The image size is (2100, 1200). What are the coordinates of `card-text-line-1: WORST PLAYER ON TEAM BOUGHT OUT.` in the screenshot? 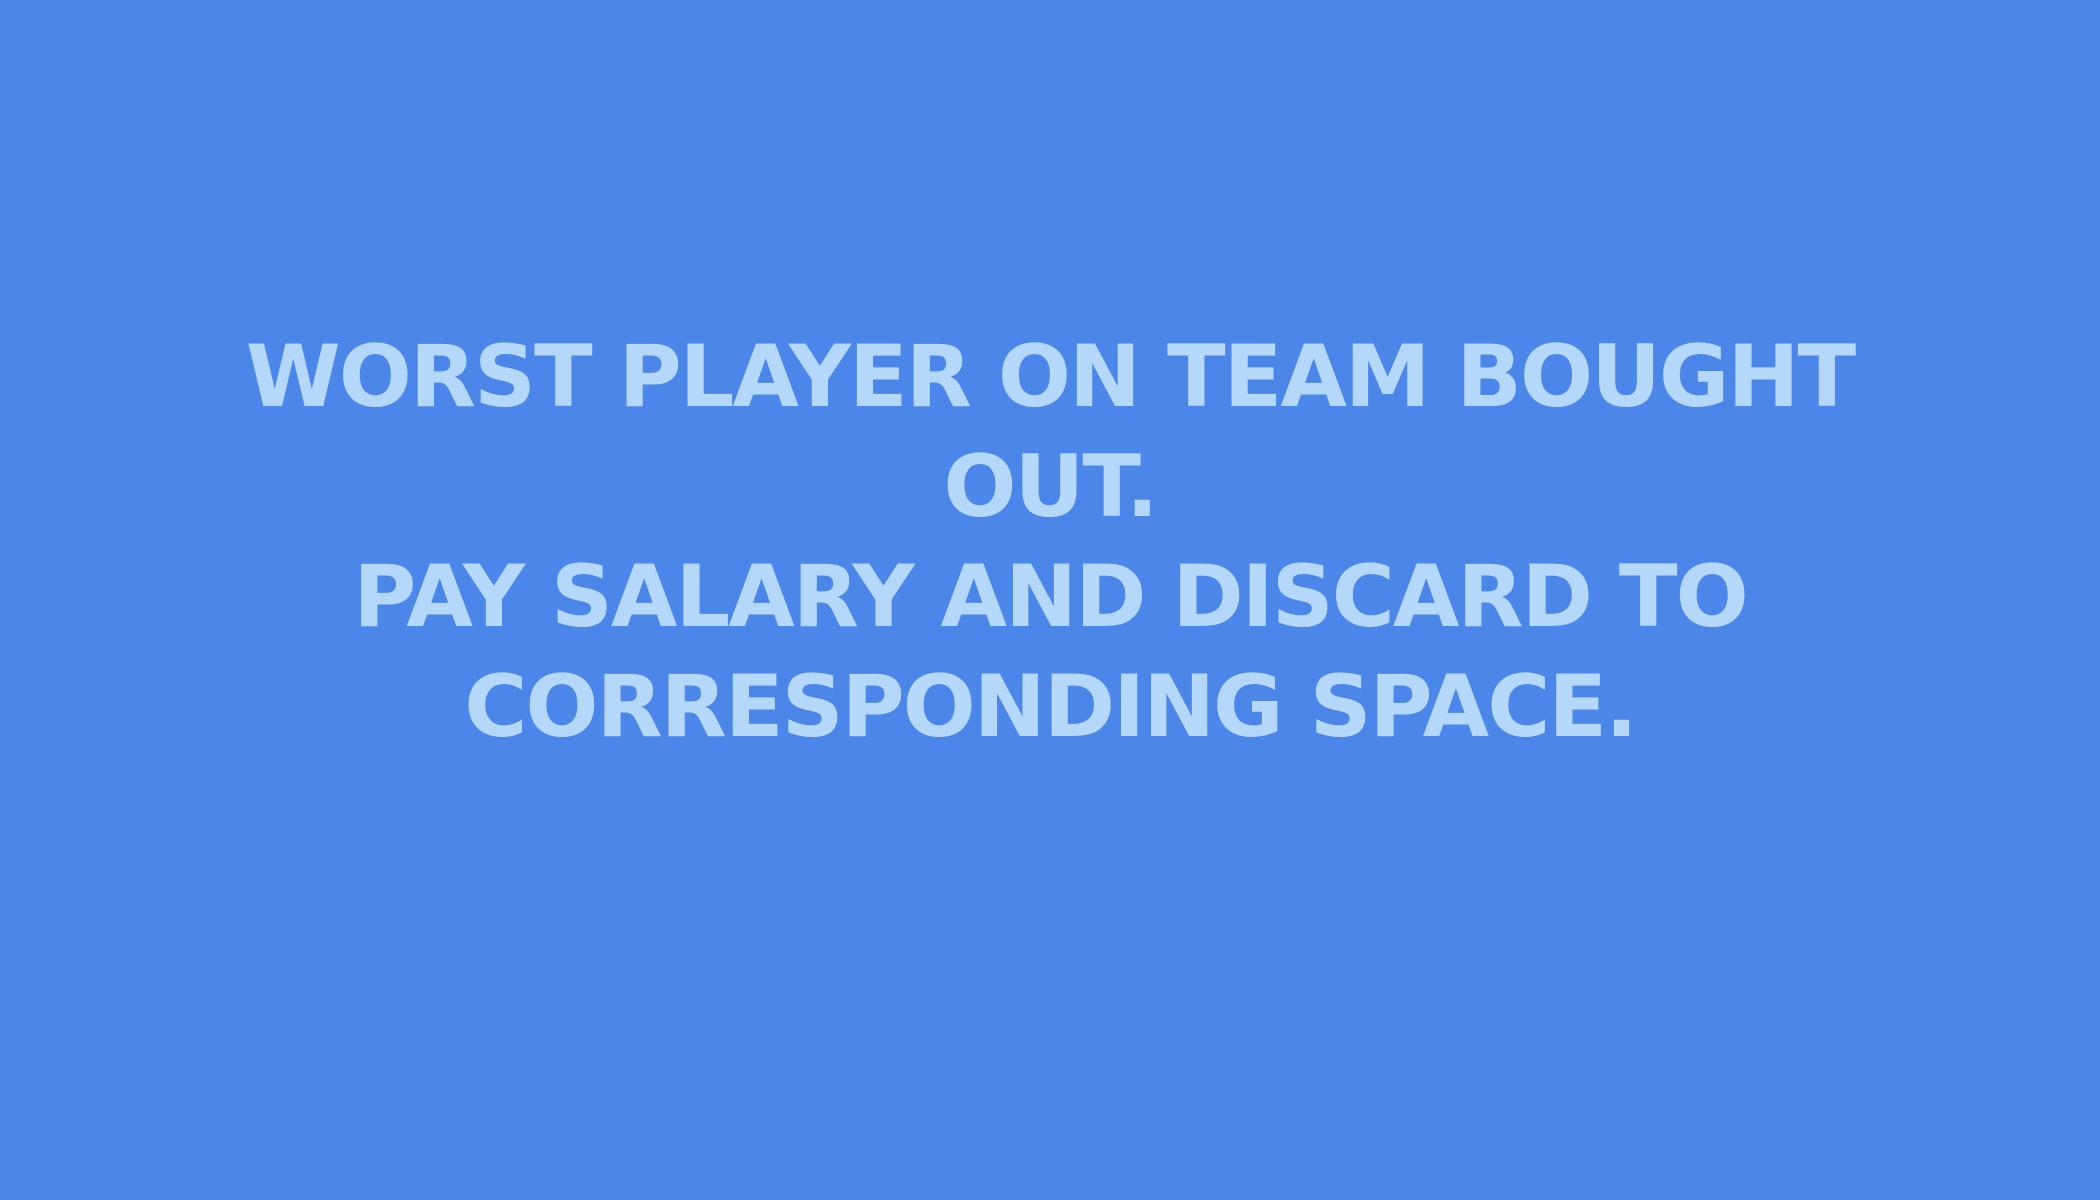 It's located at (1050, 432).